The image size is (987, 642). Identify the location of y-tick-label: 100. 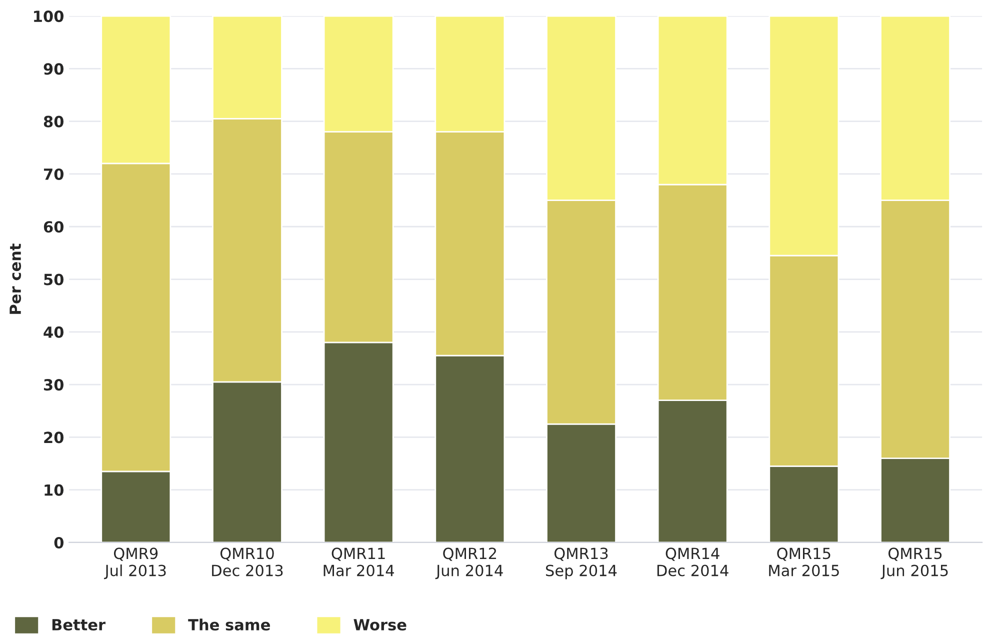
(49, 16).